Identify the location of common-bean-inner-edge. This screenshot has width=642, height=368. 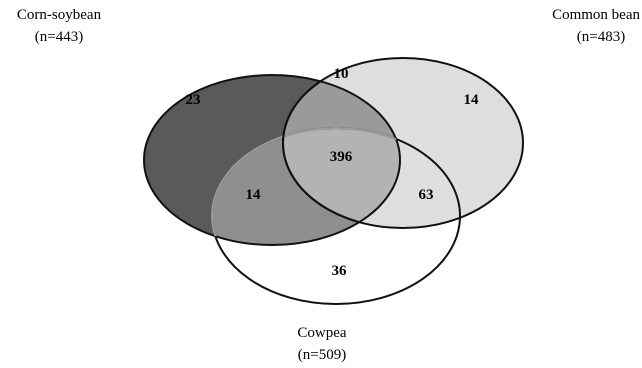
(341, 152).